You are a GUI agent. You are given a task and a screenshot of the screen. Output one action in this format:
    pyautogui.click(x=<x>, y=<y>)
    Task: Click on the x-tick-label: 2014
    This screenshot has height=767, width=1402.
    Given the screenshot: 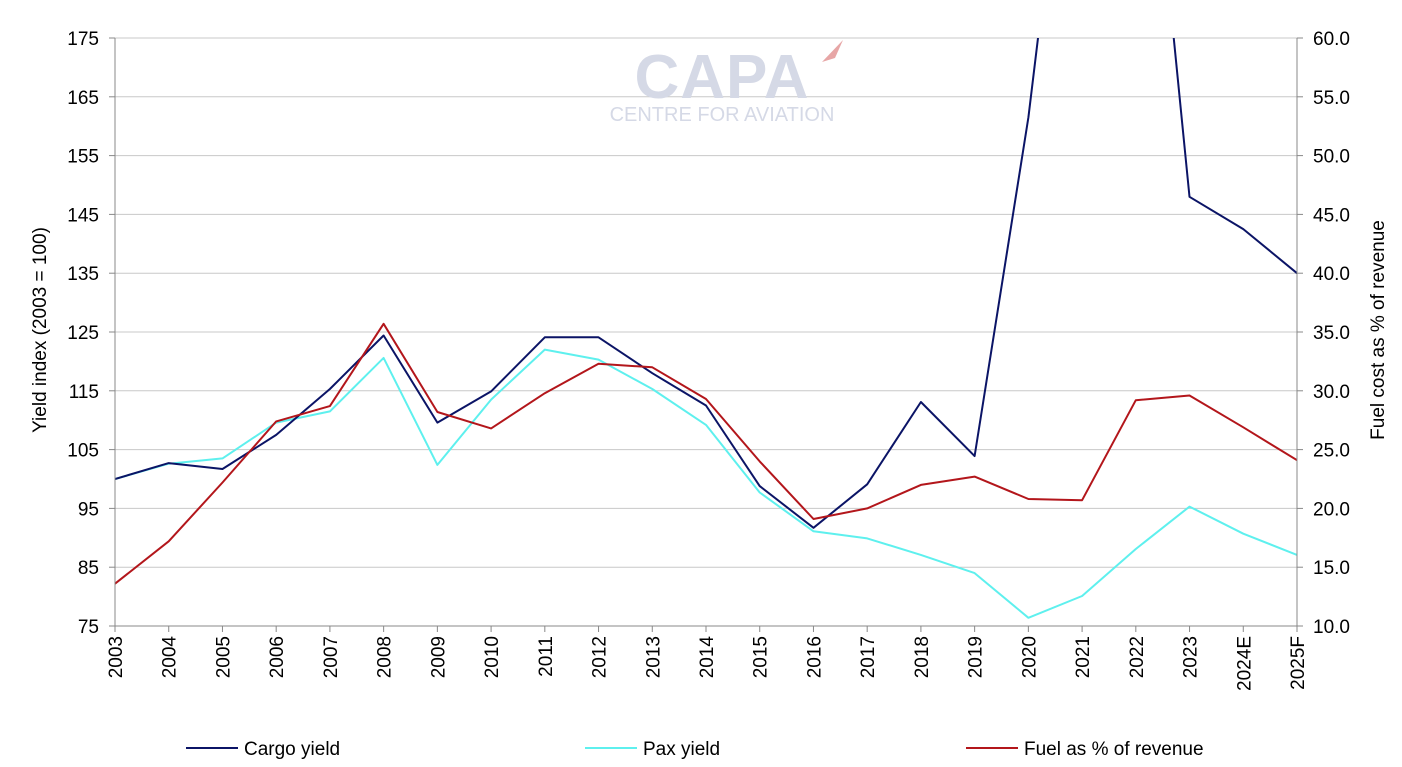 What is the action you would take?
    pyautogui.click(x=707, y=657)
    